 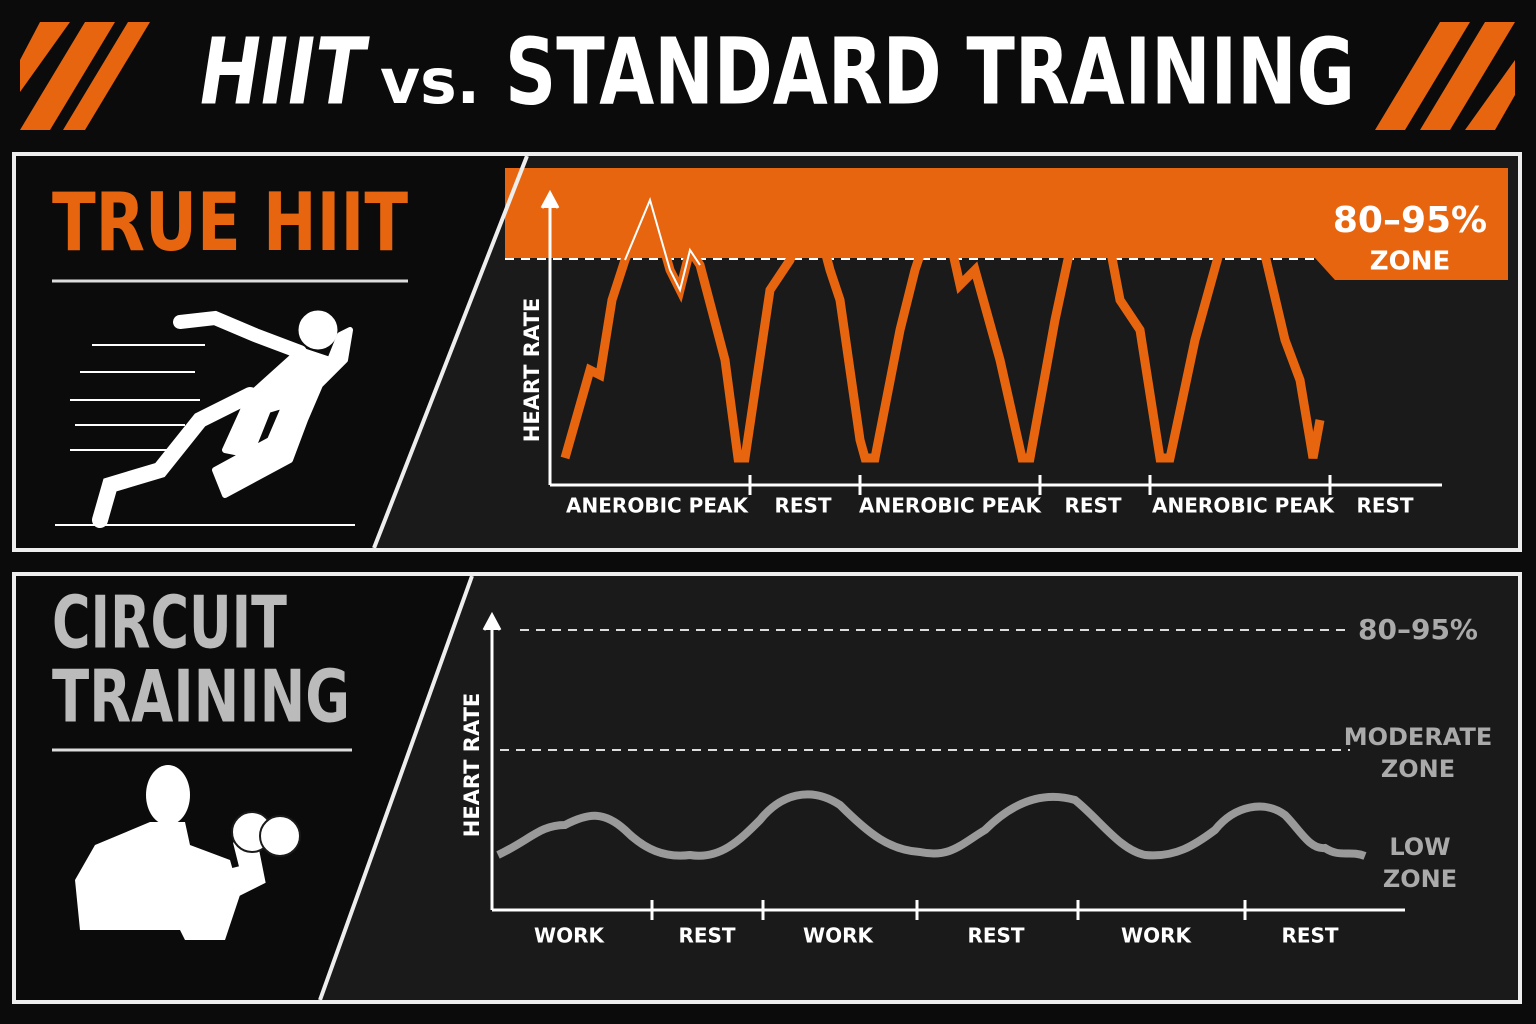 What do you see at coordinates (930, 71) in the screenshot?
I see `title-standard: STANDARD TRAINING` at bounding box center [930, 71].